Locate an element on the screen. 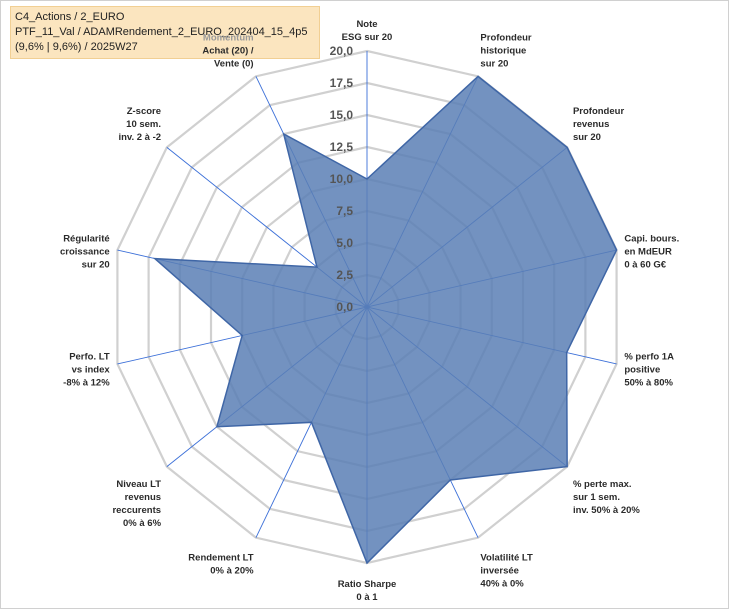 The height and width of the screenshot is (609, 729). tick-label: 20,0 is located at coordinates (342, 51).